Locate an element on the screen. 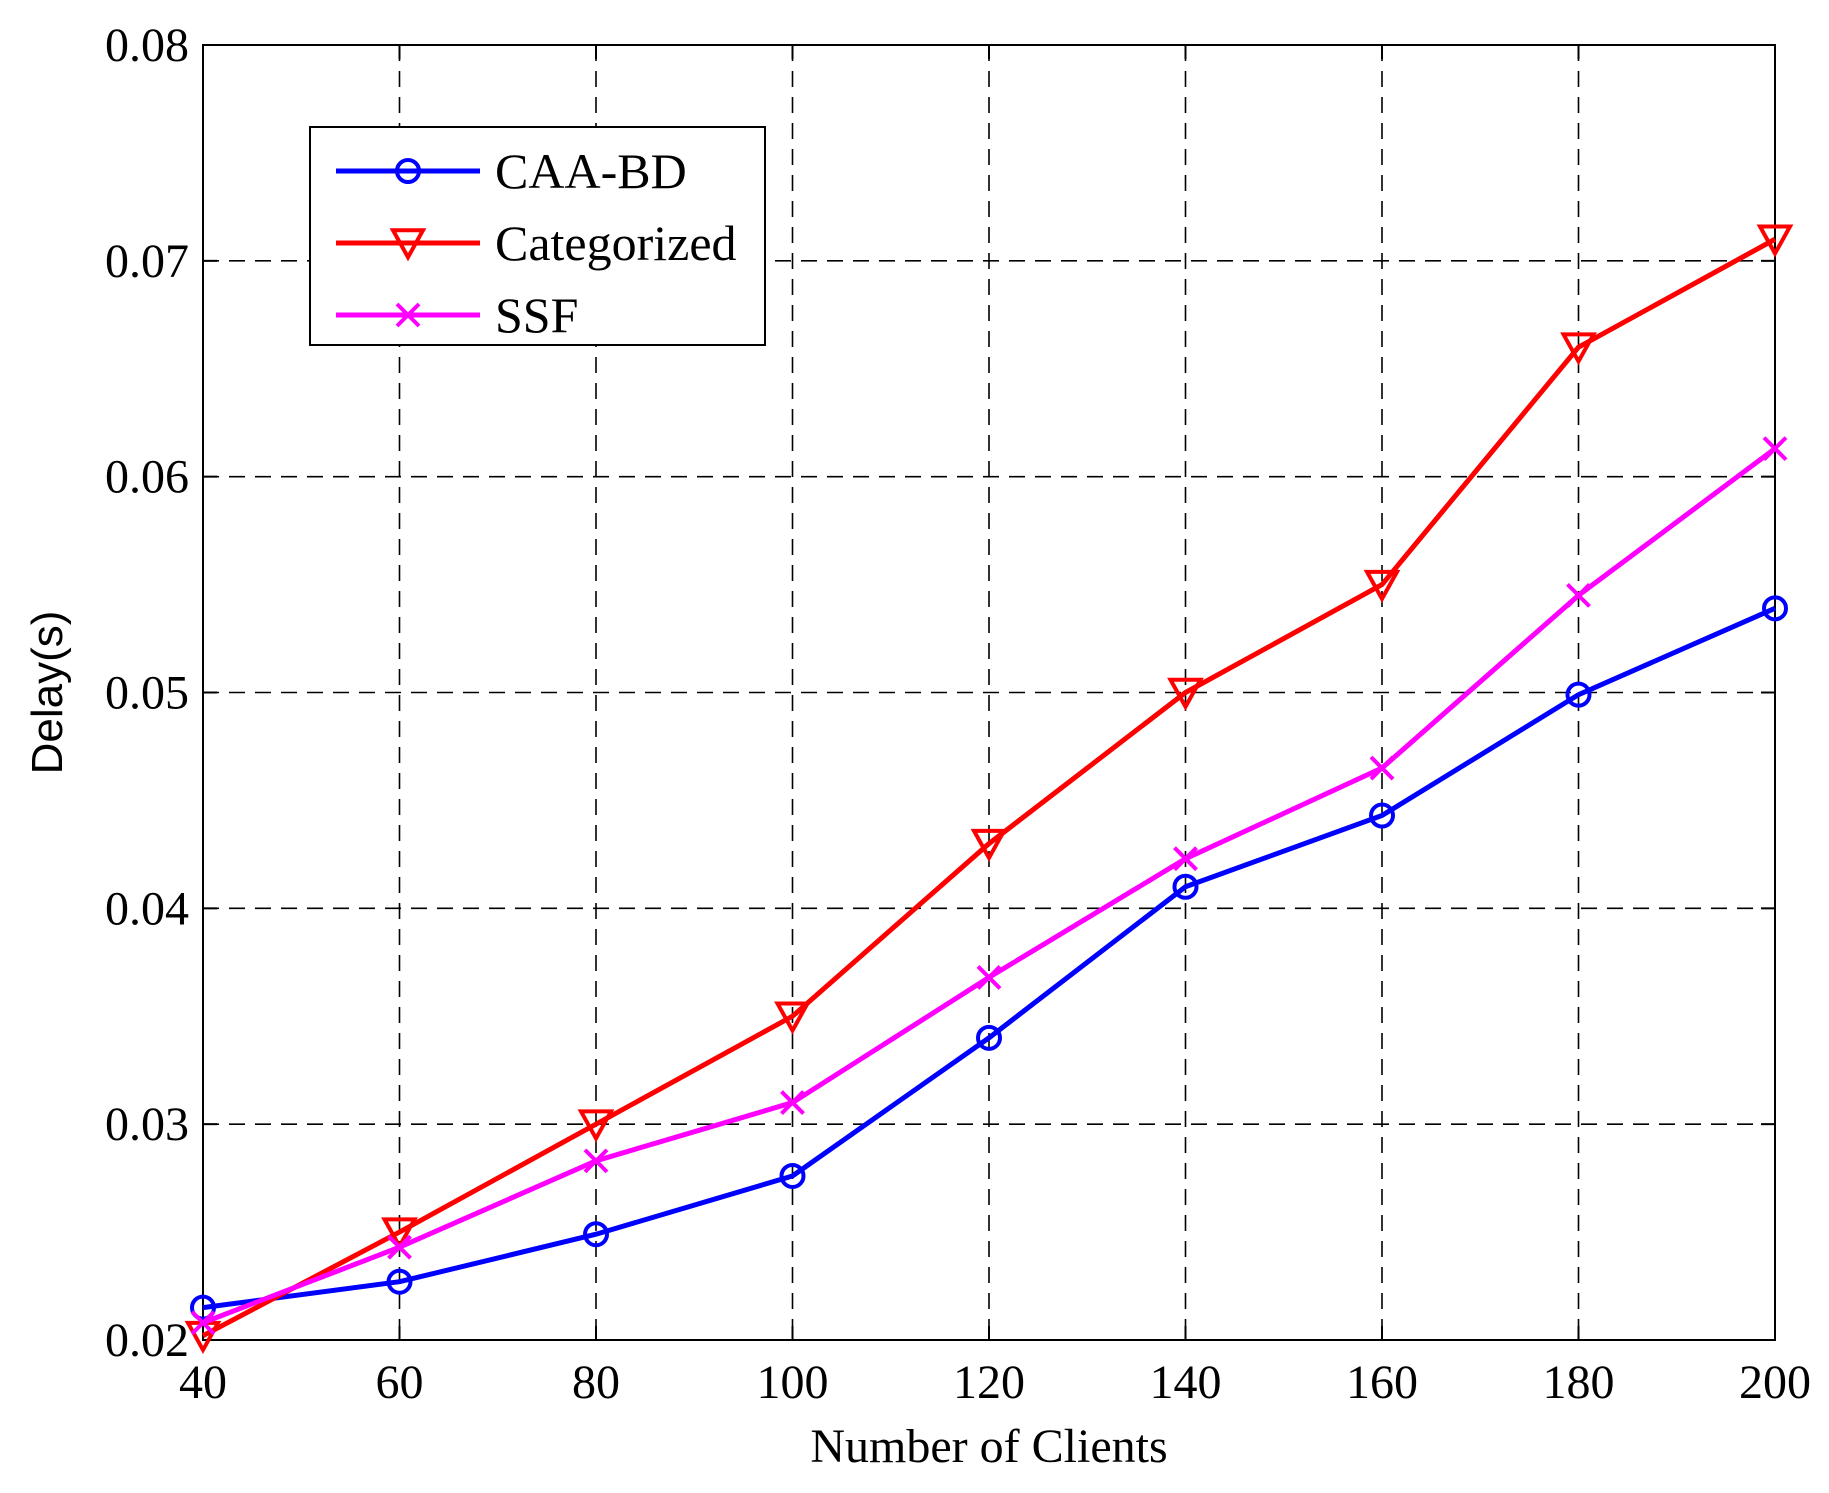  legend-entry: CAA-BD is located at coordinates (511, 171).